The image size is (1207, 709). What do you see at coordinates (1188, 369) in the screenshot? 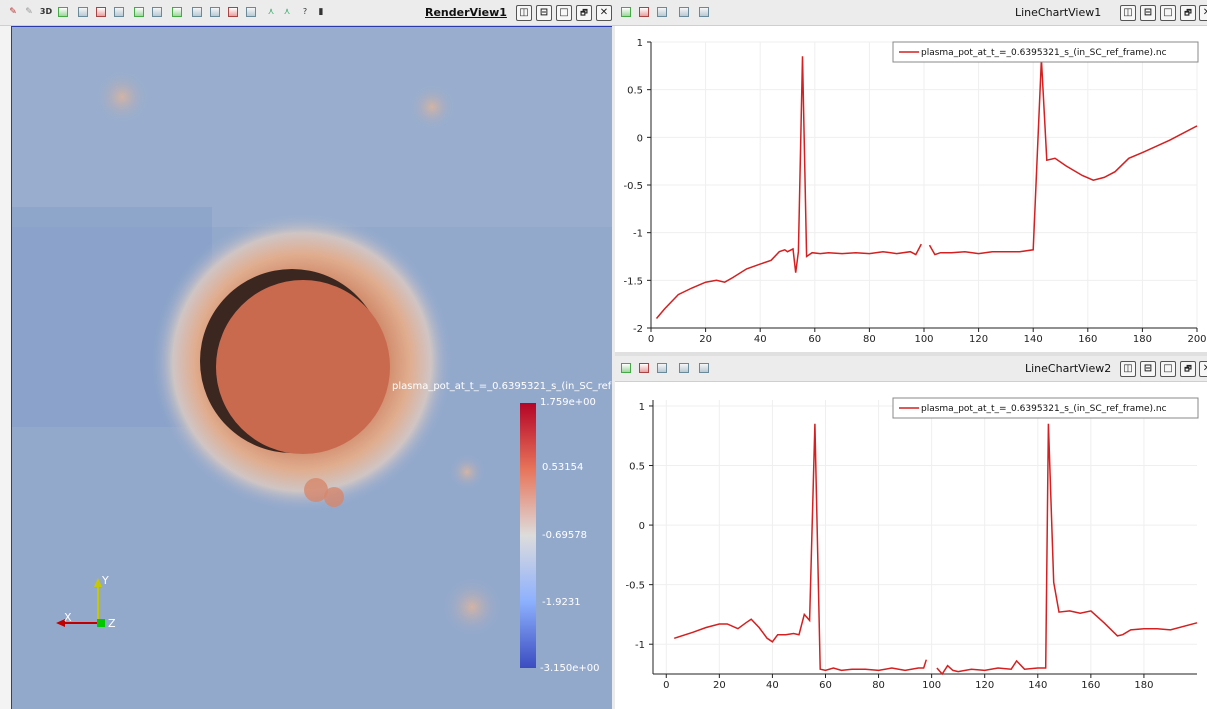
I see `chart2-restore-button: 🗗` at bounding box center [1188, 369].